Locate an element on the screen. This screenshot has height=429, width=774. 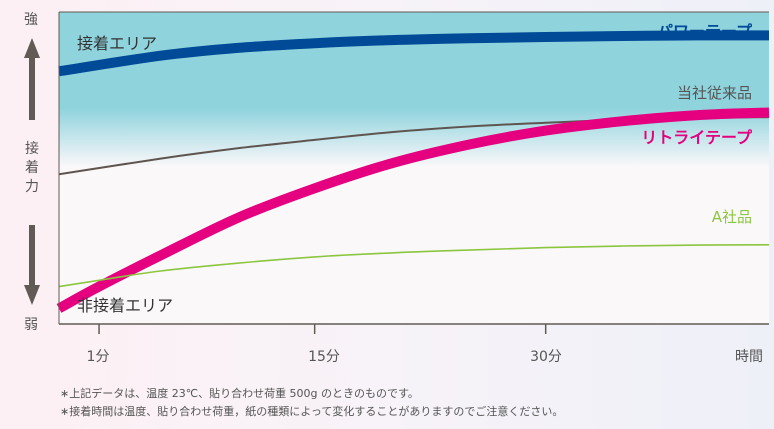
non-adhesion-area-label: 非接着エリア is located at coordinates (125, 305).